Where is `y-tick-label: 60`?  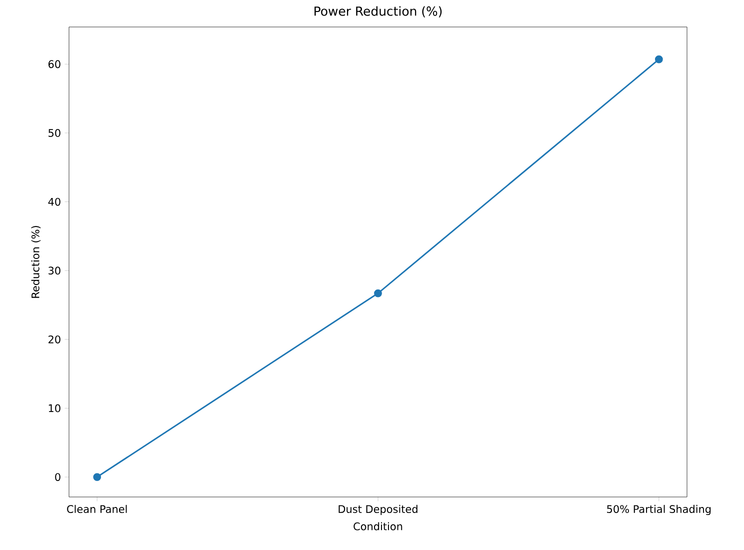 y-tick-label: 60 is located at coordinates (54, 64).